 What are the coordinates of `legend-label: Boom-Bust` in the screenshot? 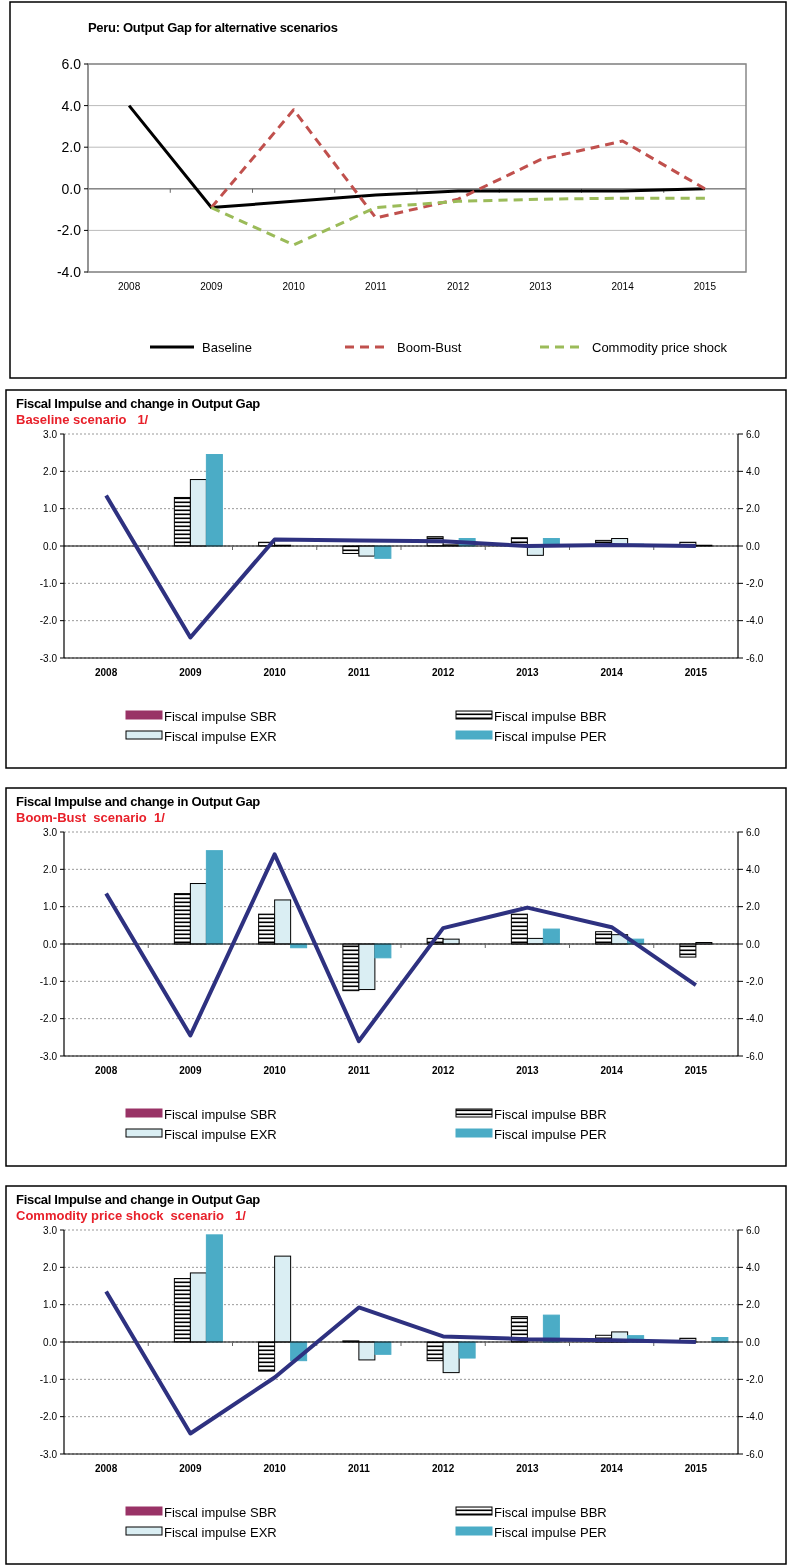 It's located at (429, 347).